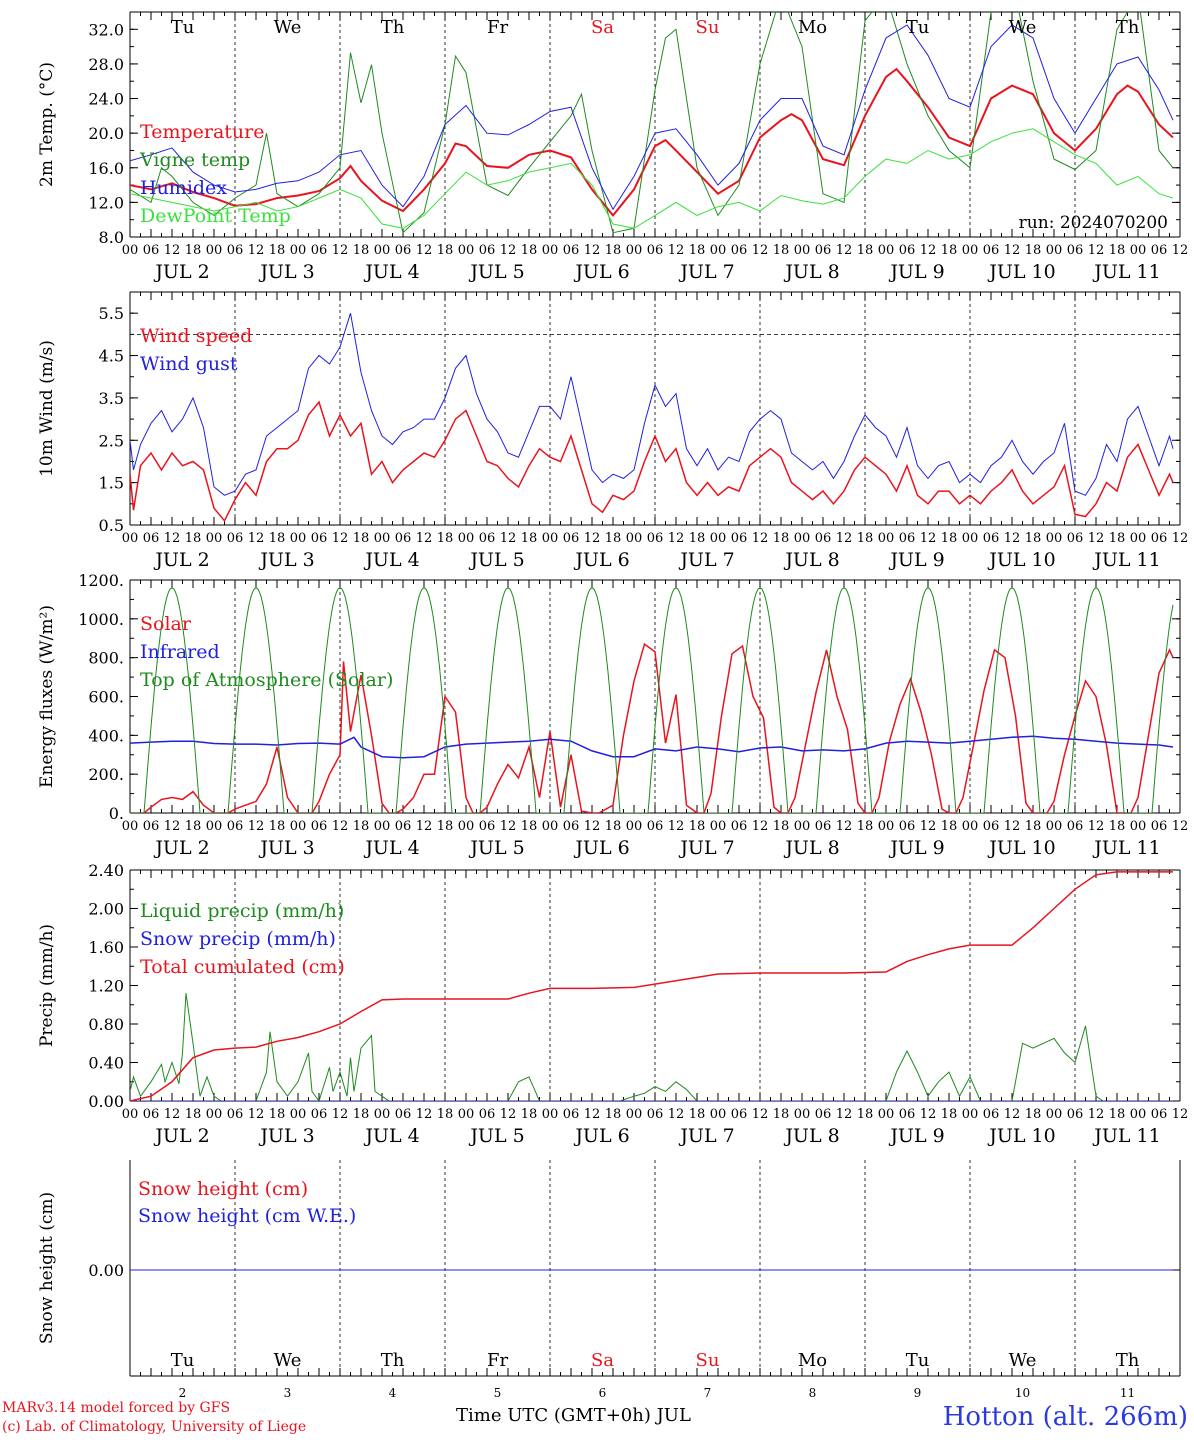 The height and width of the screenshot is (1440, 1194). I want to click on y-axis-label: Snow height (cm), so click(47, 1268).